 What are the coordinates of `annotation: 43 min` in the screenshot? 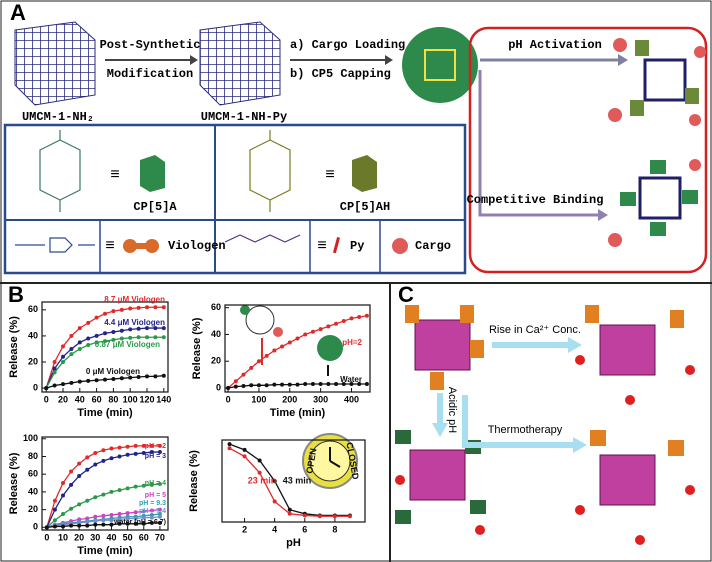 It's located at (297, 480).